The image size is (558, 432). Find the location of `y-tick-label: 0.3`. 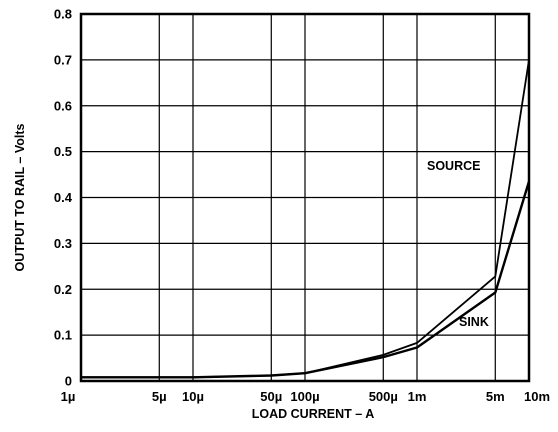

y-tick-label: 0.3 is located at coordinates (63, 243).